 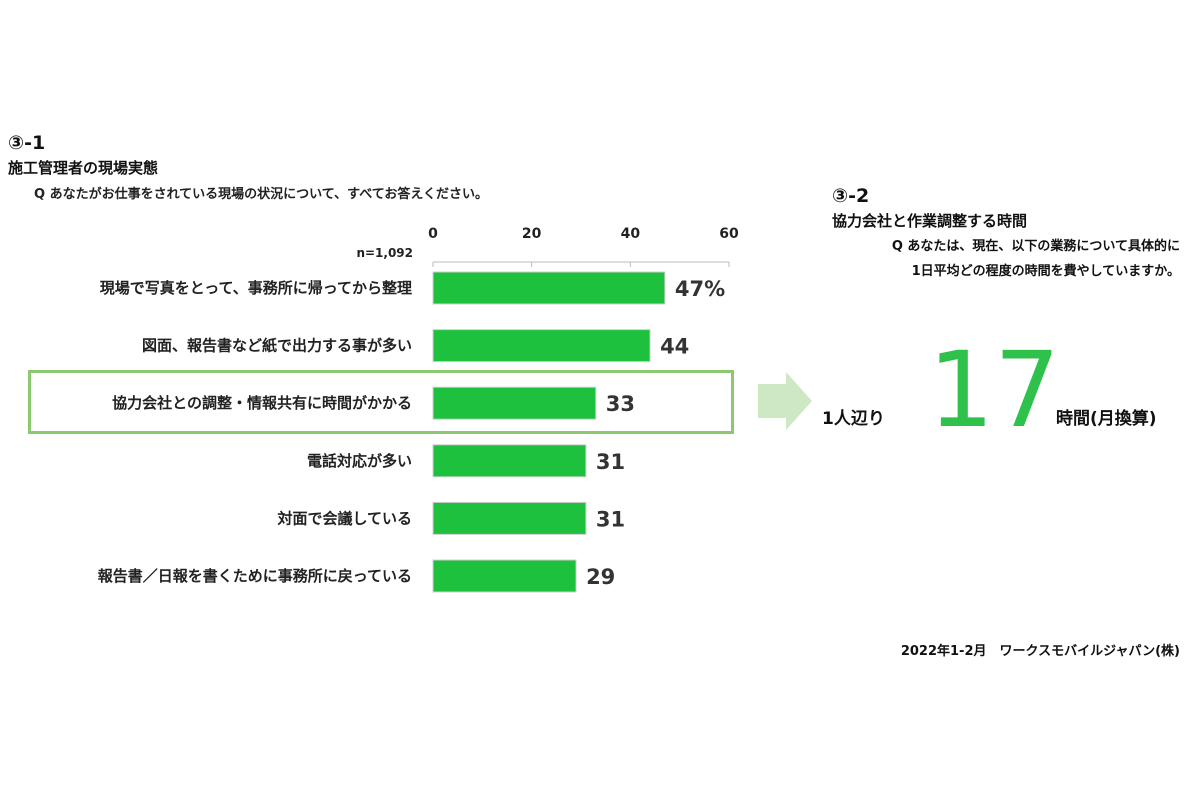 I want to click on x-axis: 0 20 40 60, so click(x=583, y=246).